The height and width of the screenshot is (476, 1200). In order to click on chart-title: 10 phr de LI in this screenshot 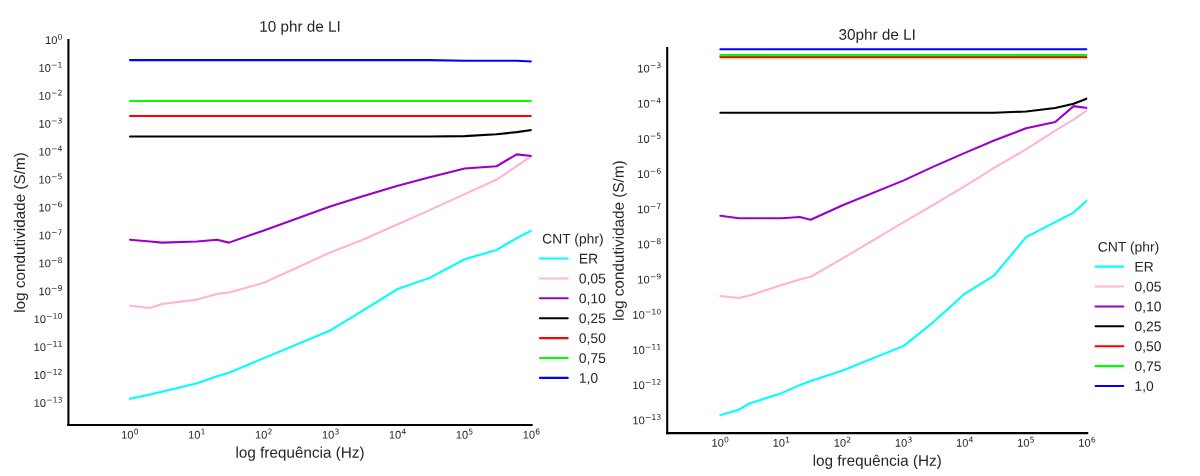, I will do `click(300, 27)`.